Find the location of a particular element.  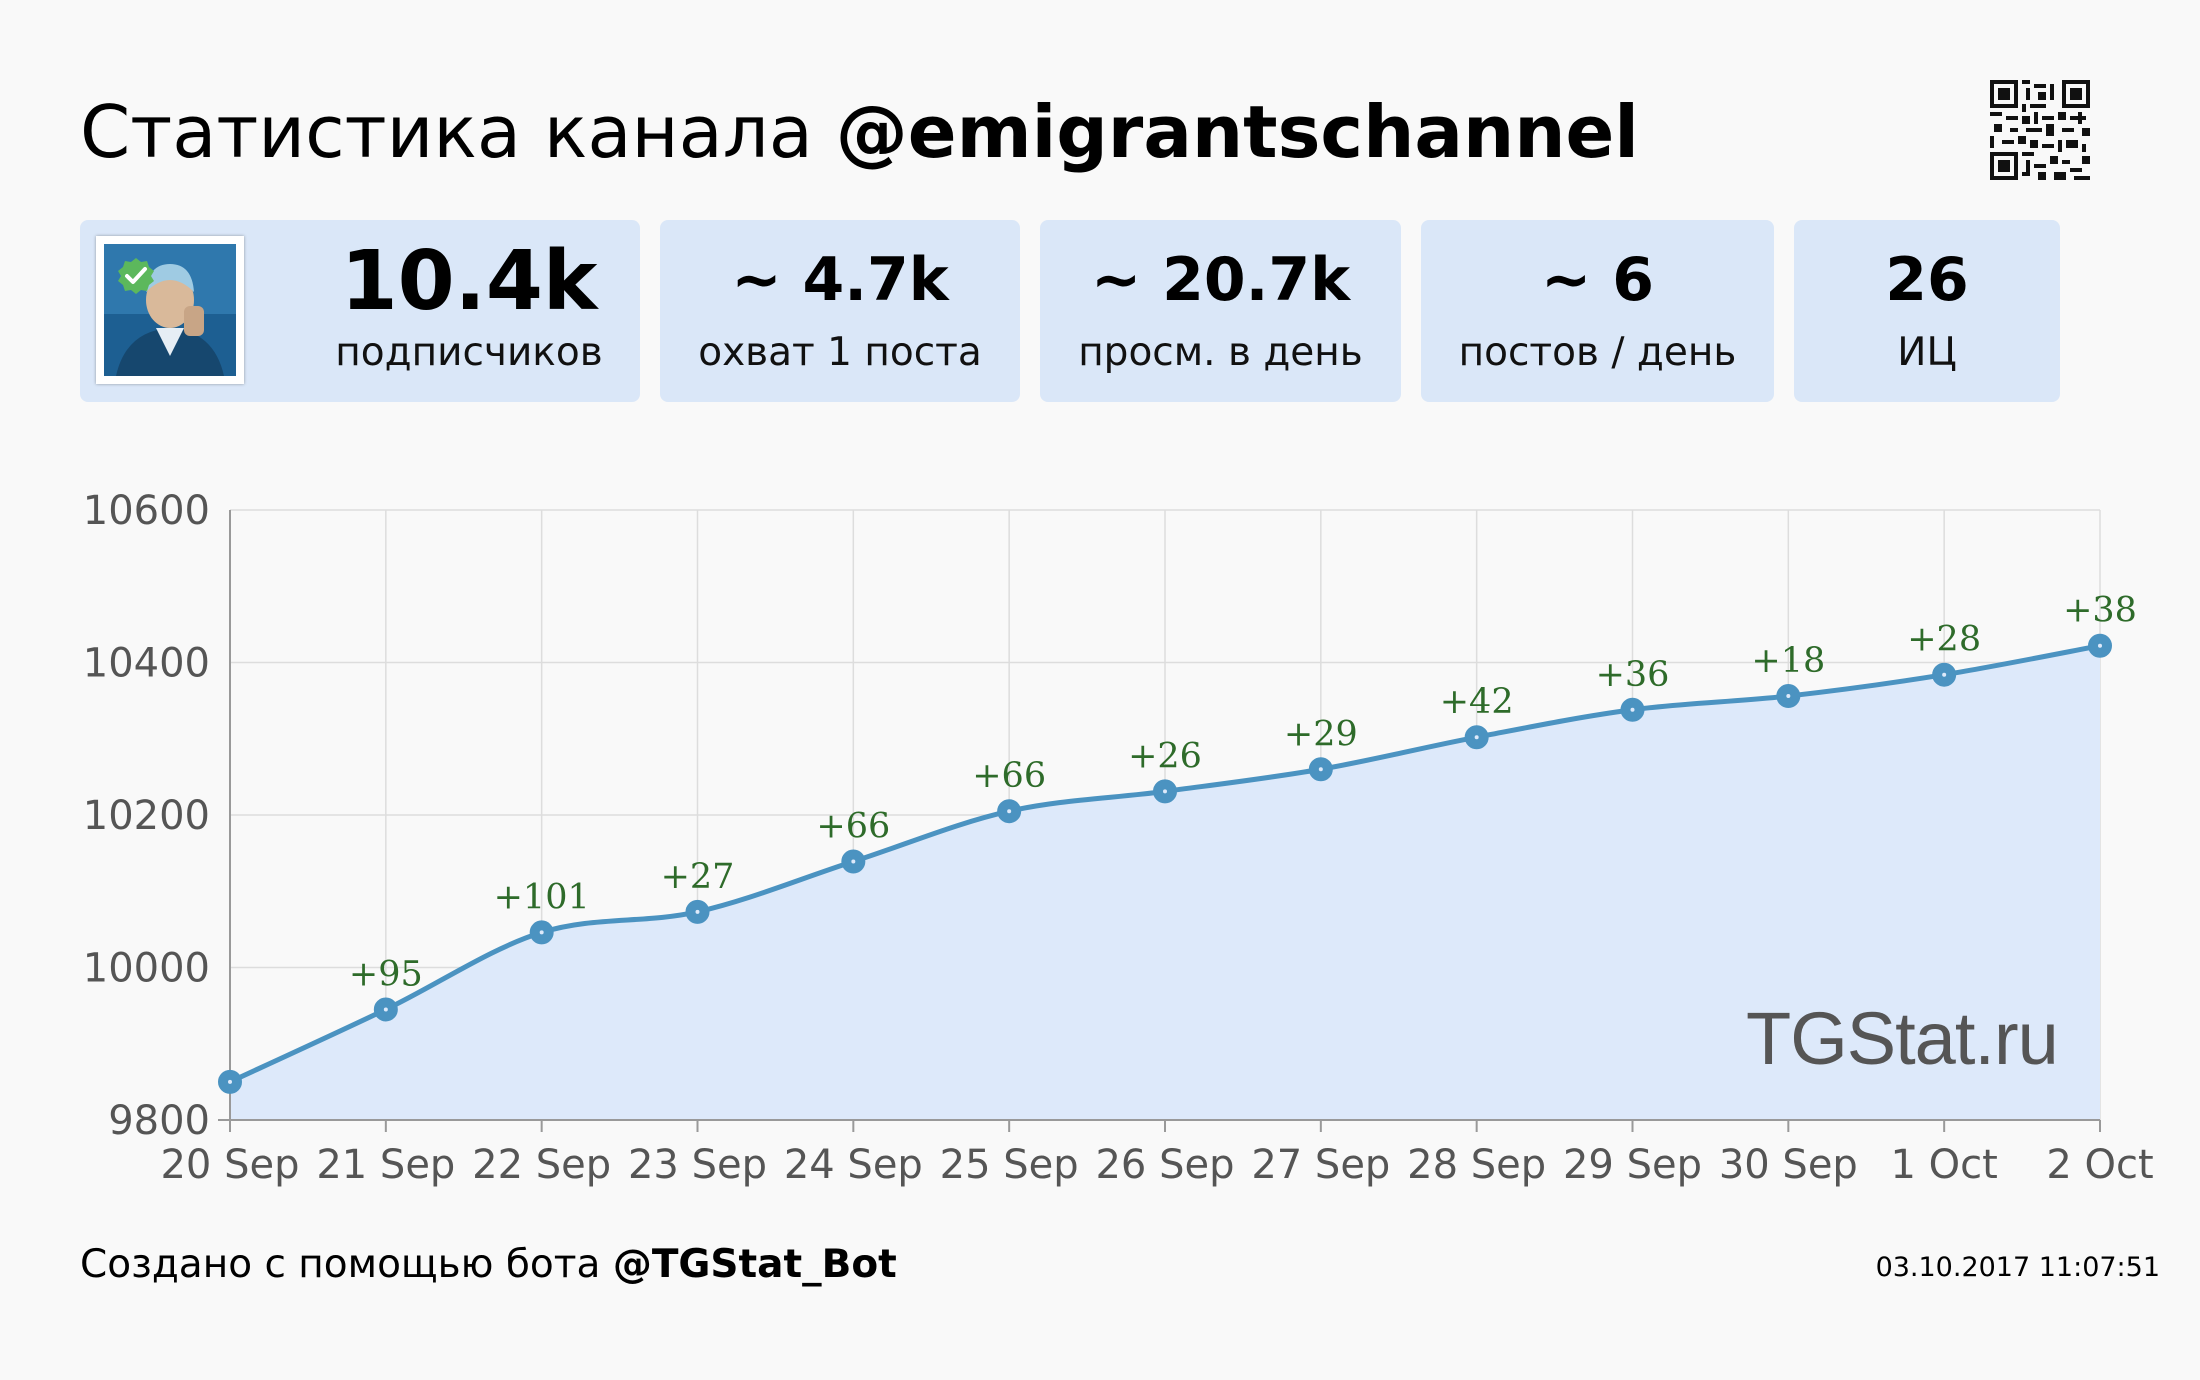

subscribers-label: подписчиков is located at coordinates (469, 352).